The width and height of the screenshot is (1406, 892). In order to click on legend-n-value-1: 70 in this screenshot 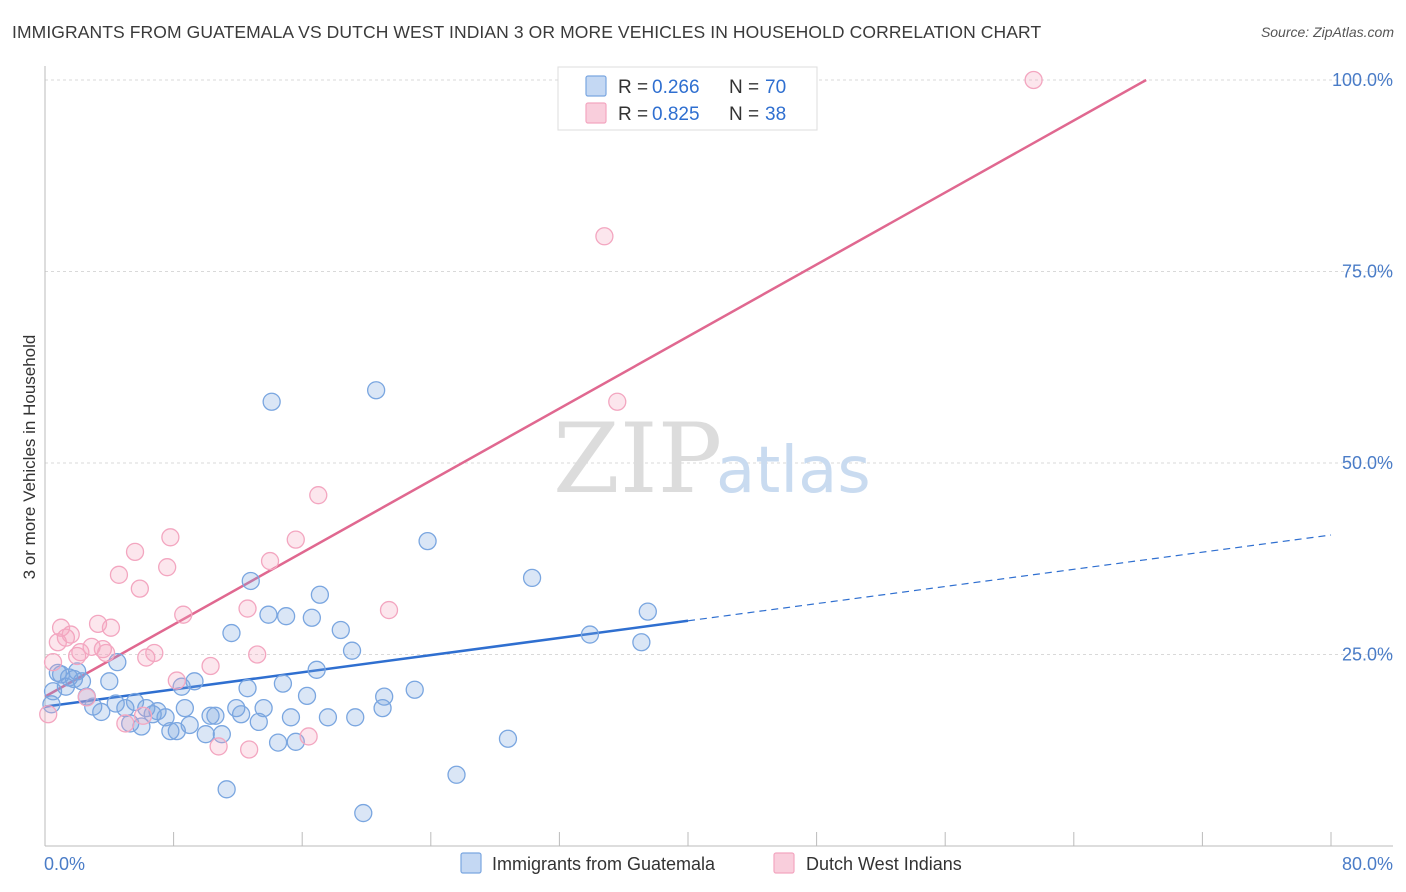, I will do `click(775, 87)`.